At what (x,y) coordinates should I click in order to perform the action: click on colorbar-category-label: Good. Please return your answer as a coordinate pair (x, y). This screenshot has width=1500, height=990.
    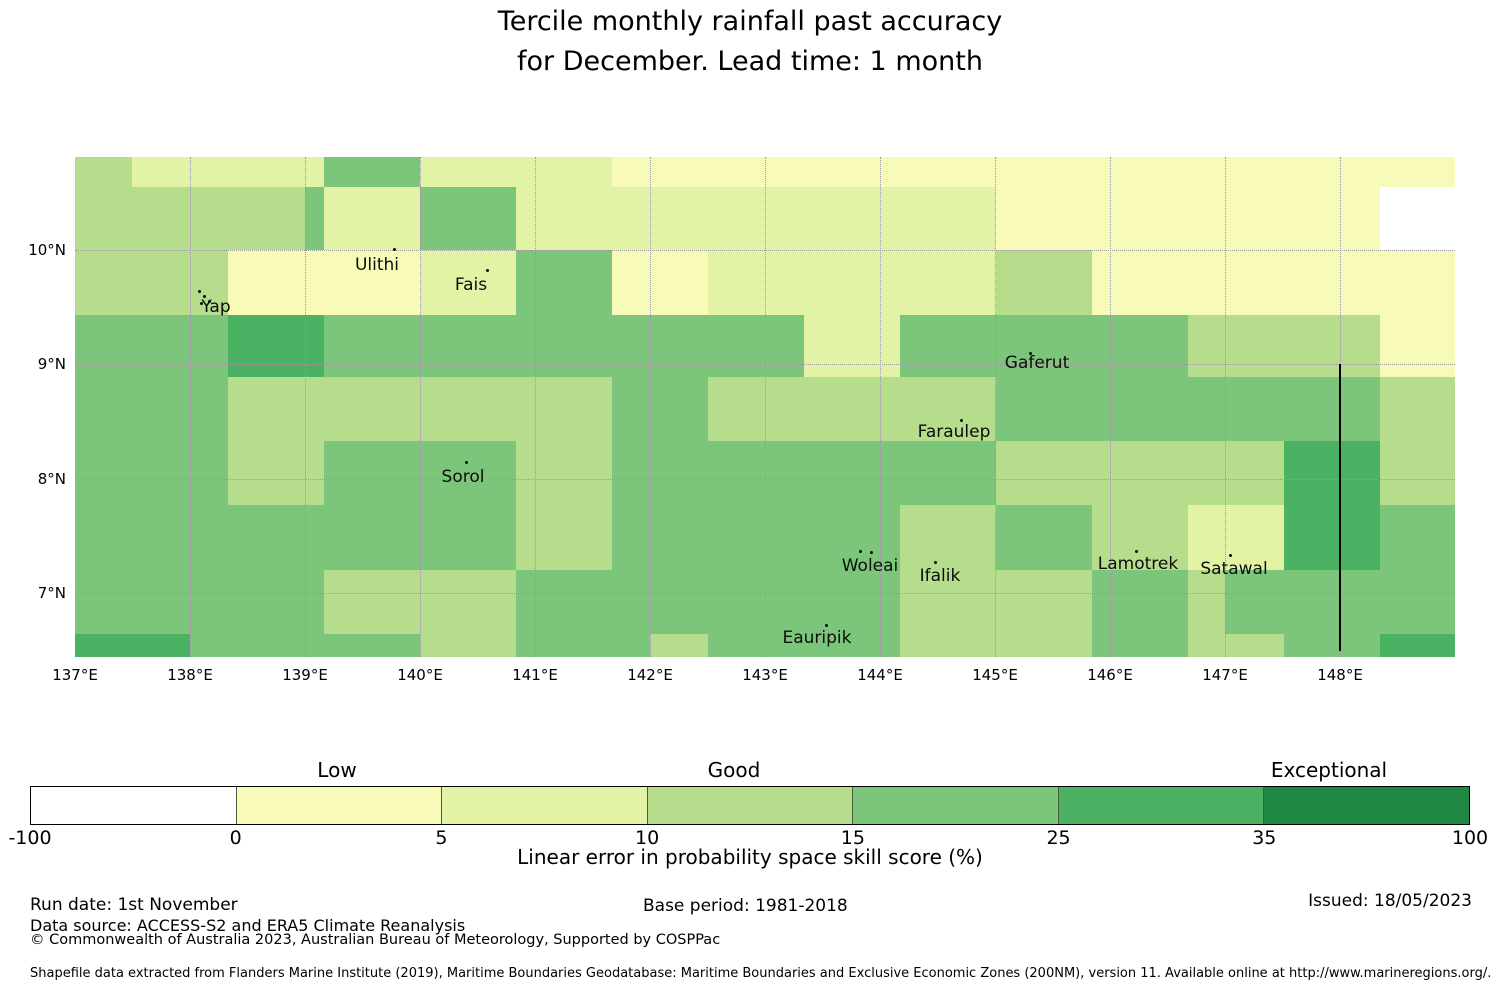
    Looking at the image, I should click on (734, 770).